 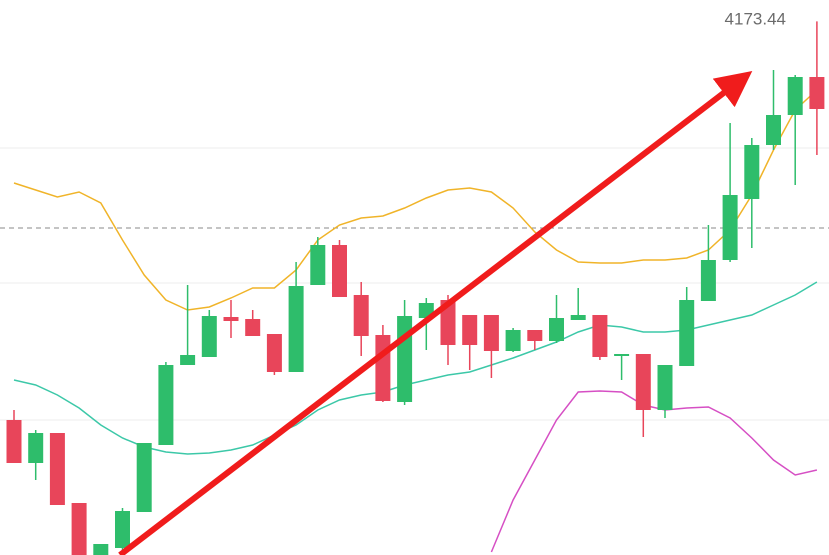 I want to click on indicator-line, so click(x=654, y=471).